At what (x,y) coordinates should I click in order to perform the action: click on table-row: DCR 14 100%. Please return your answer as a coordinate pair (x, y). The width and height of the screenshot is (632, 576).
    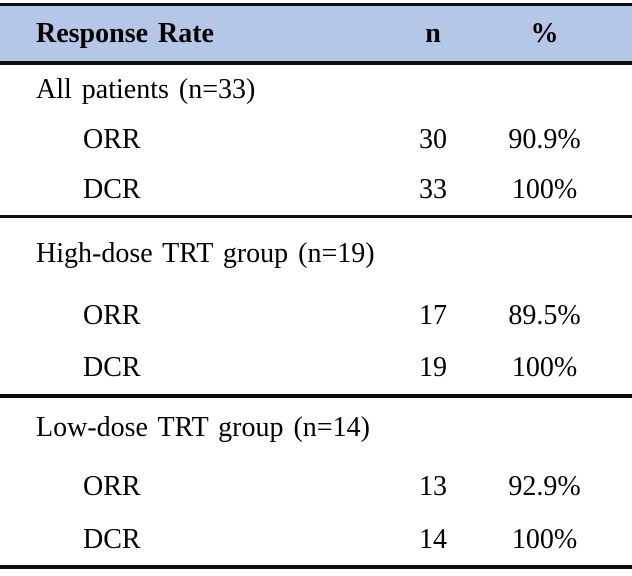
    Looking at the image, I should click on (316, 540).